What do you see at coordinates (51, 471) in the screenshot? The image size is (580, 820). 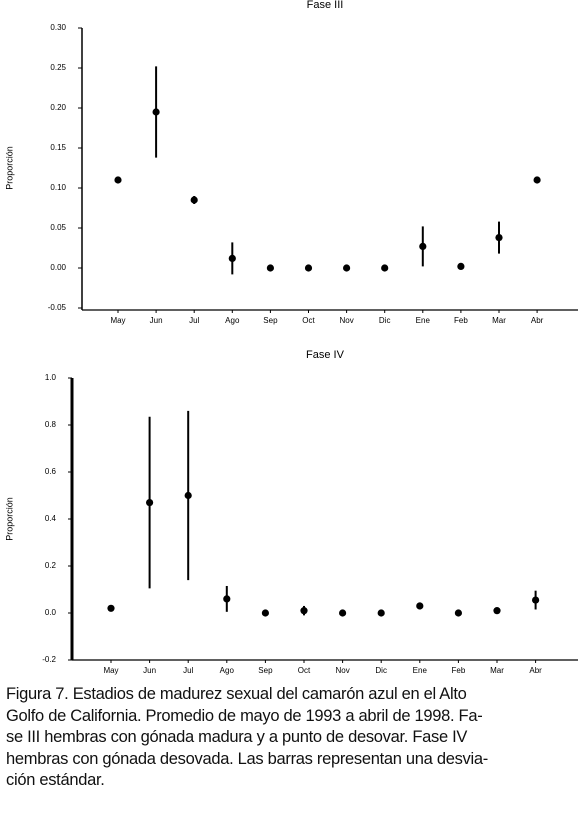 I see `y-tick-label: 0.6` at bounding box center [51, 471].